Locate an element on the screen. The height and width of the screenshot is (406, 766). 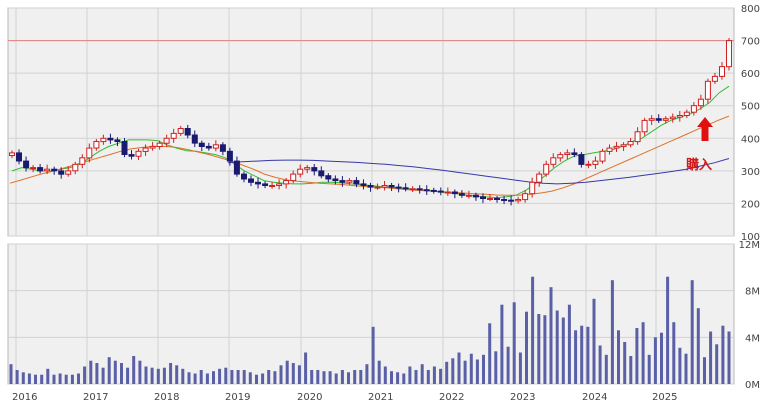
price-tick-label: 700 is located at coordinates (750, 42).